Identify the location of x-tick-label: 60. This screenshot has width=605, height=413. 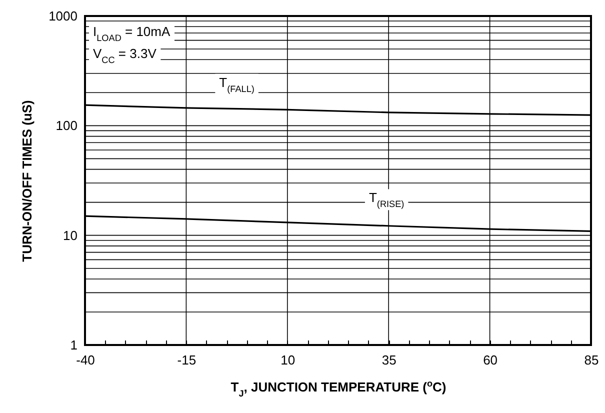
(490, 360).